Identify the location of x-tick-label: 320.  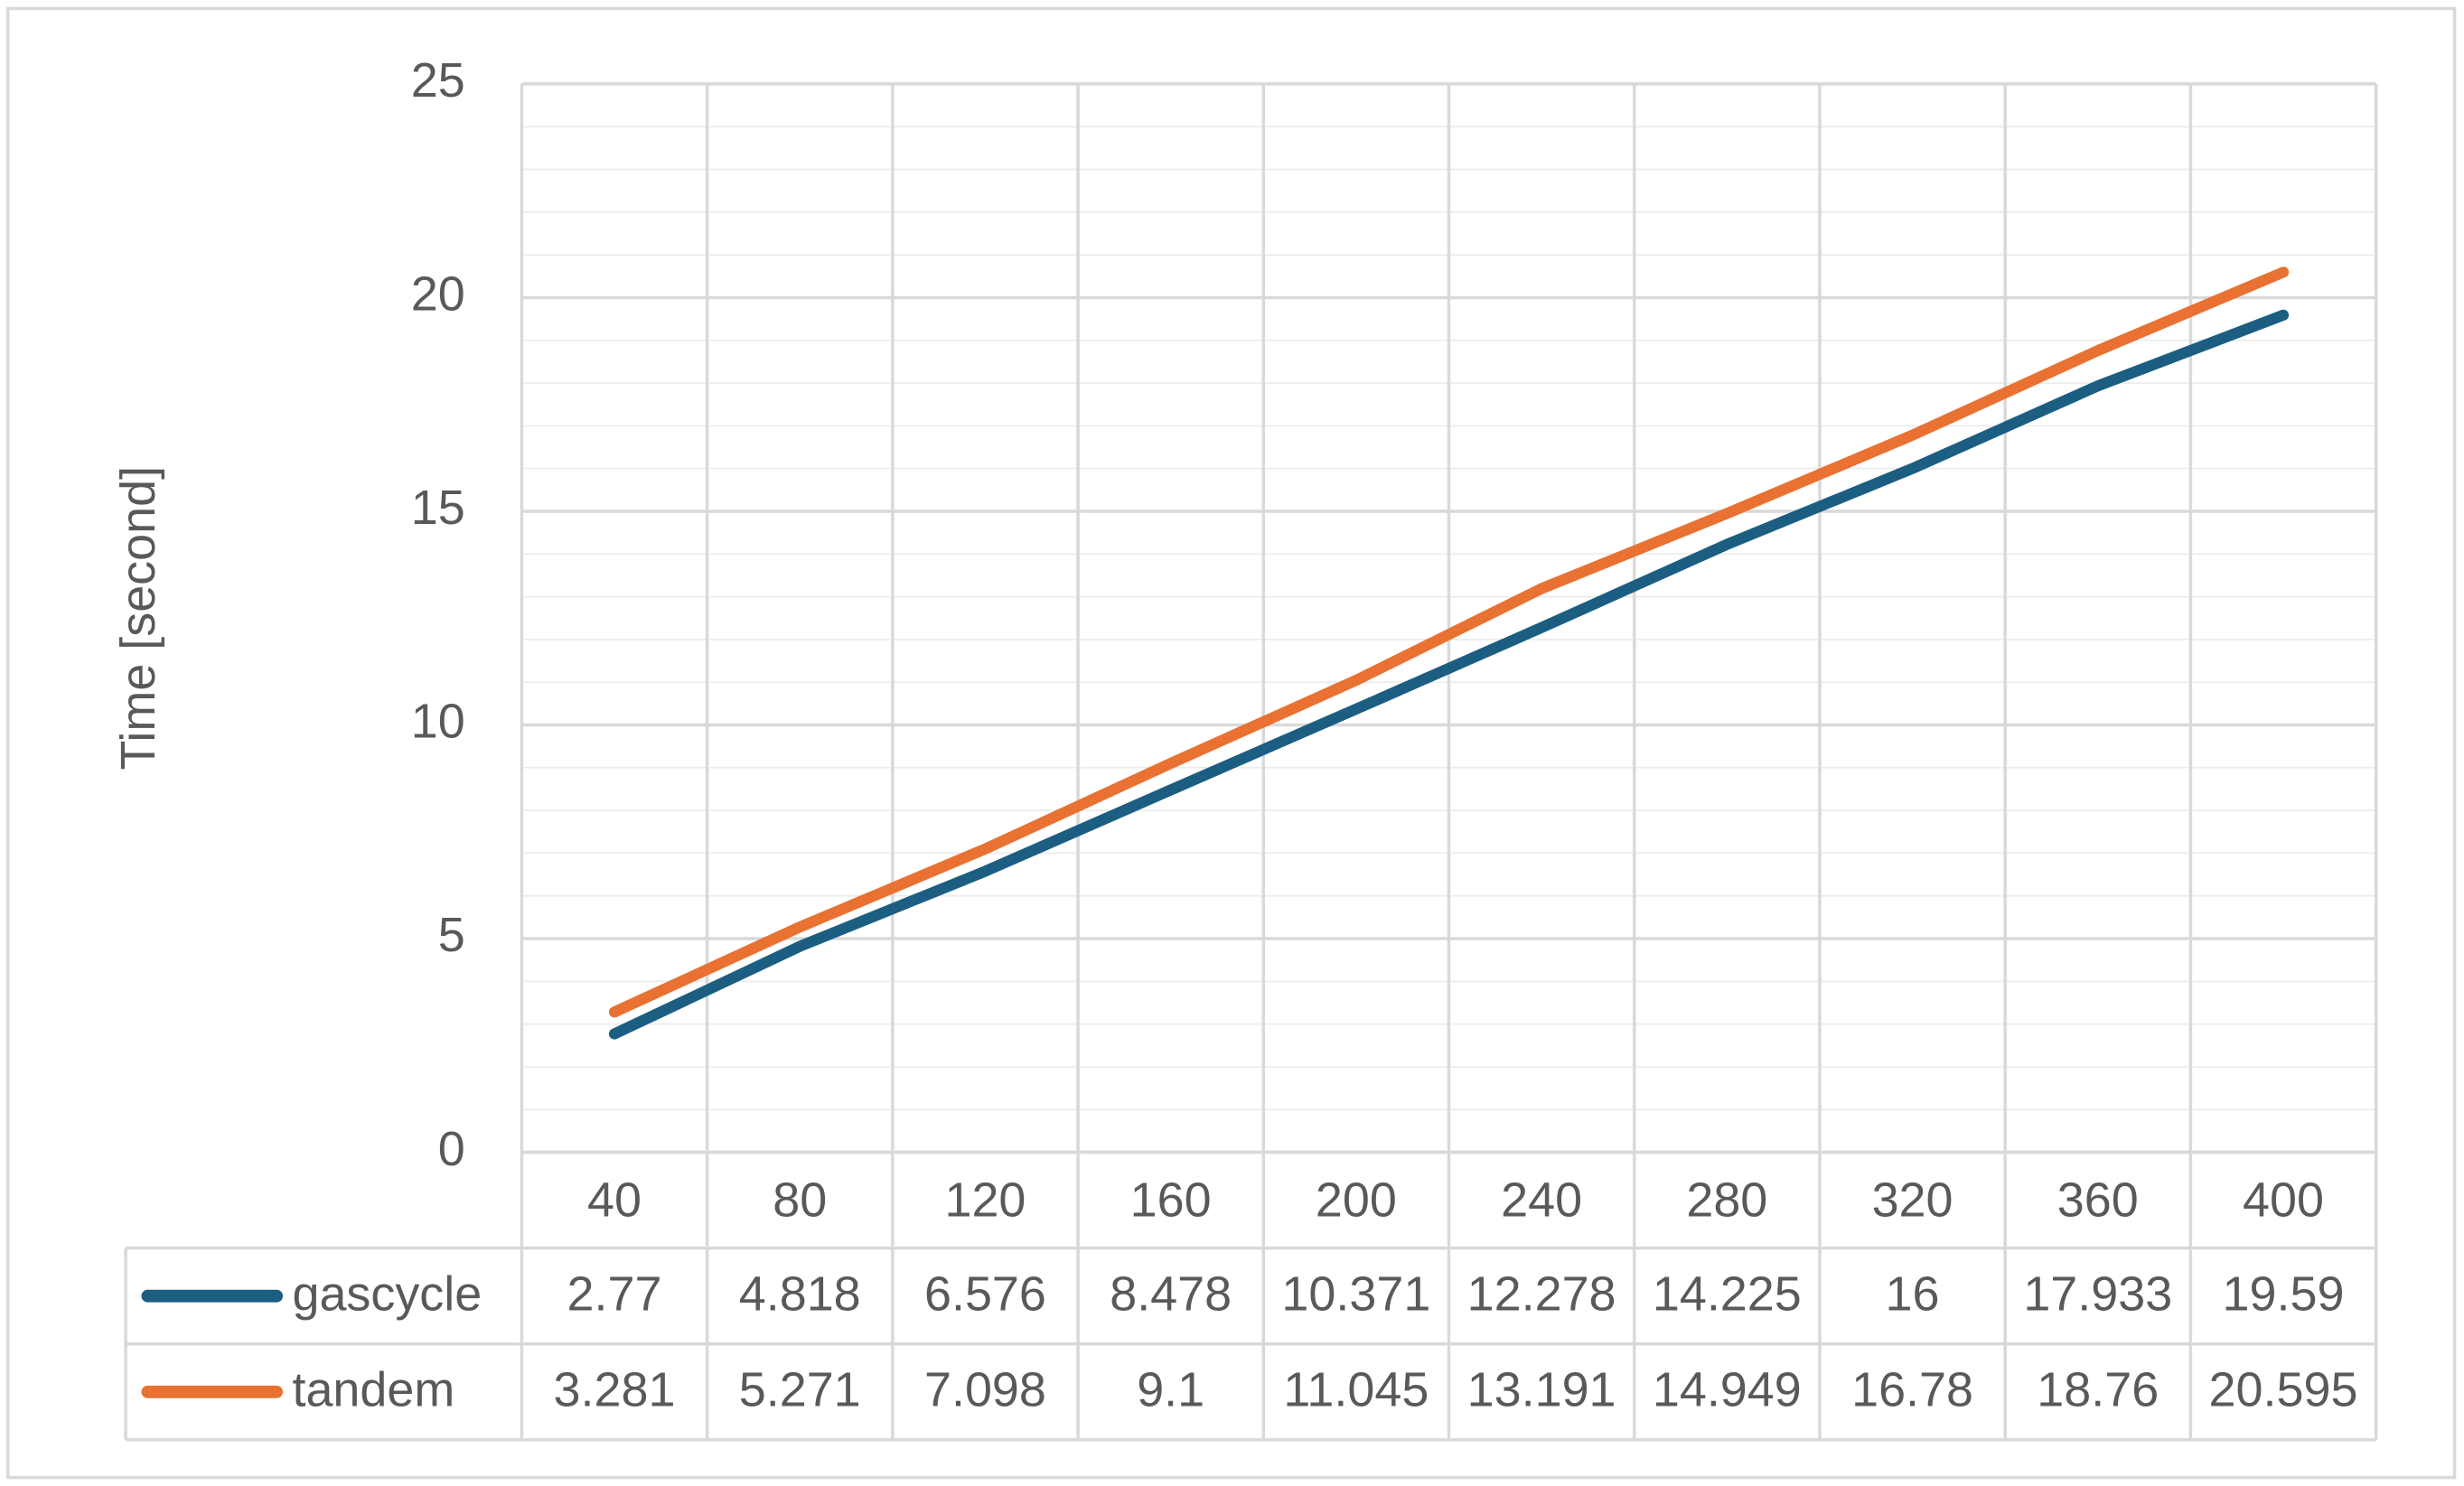
(1912, 1200).